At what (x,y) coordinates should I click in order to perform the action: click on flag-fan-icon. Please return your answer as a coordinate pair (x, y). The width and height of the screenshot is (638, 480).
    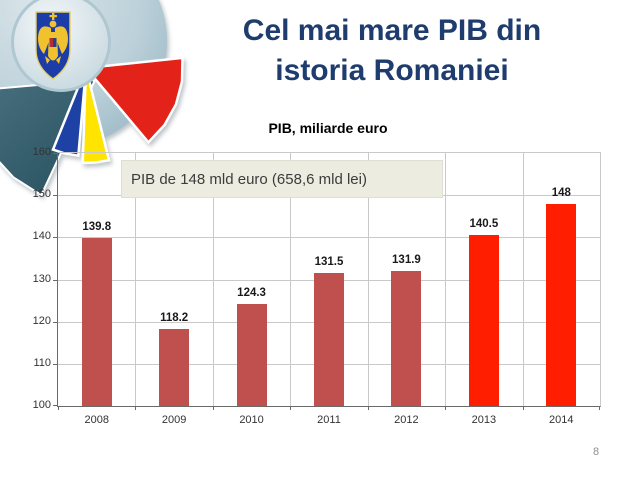
    Looking at the image, I should click on (117, 110).